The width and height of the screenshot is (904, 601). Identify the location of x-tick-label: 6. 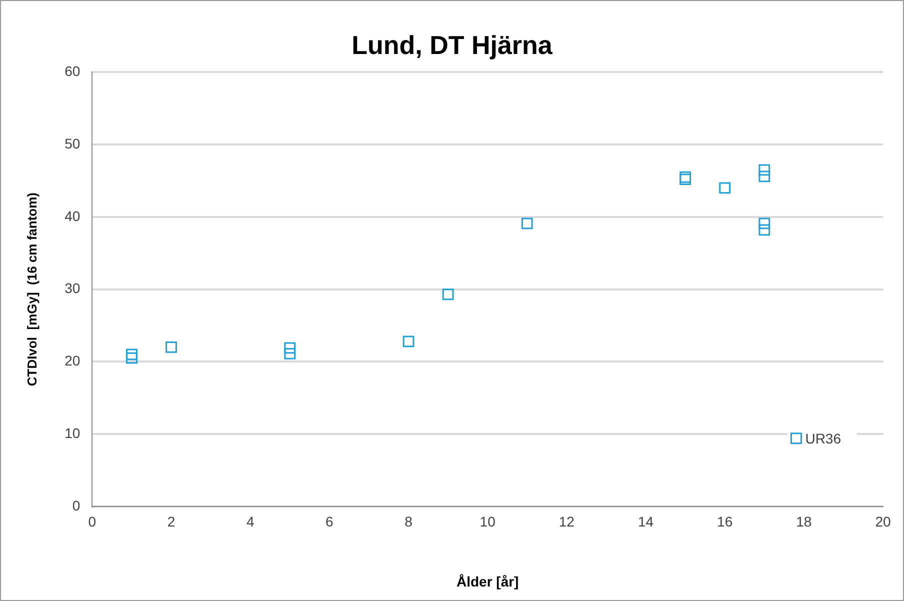
(330, 522).